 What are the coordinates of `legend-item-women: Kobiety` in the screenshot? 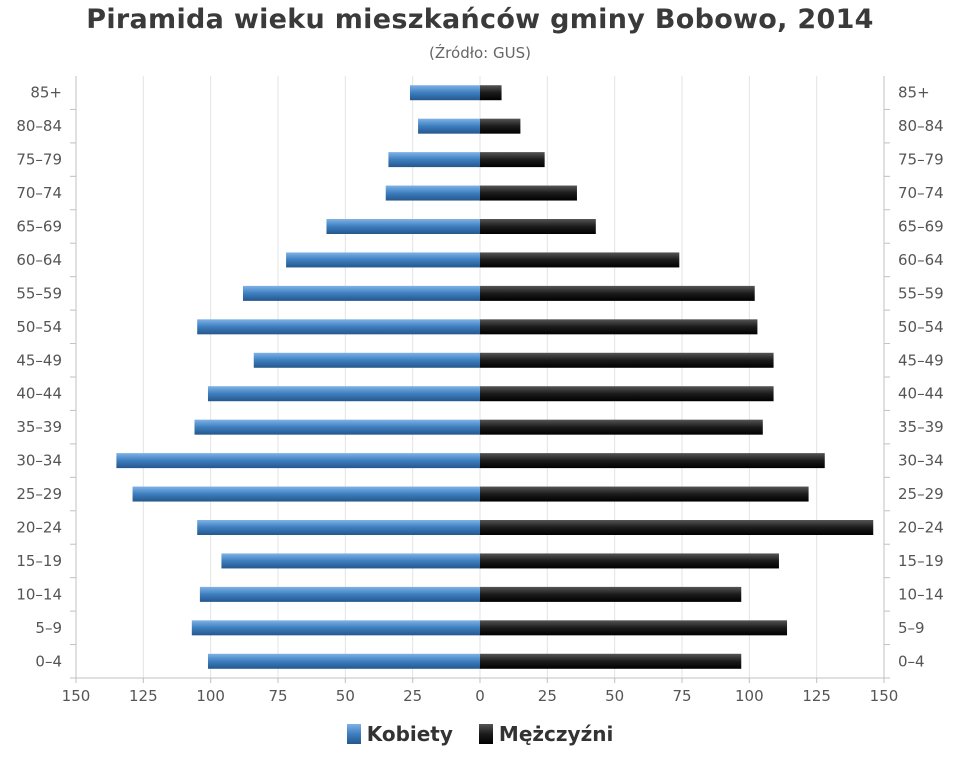 It's located at (399, 734).